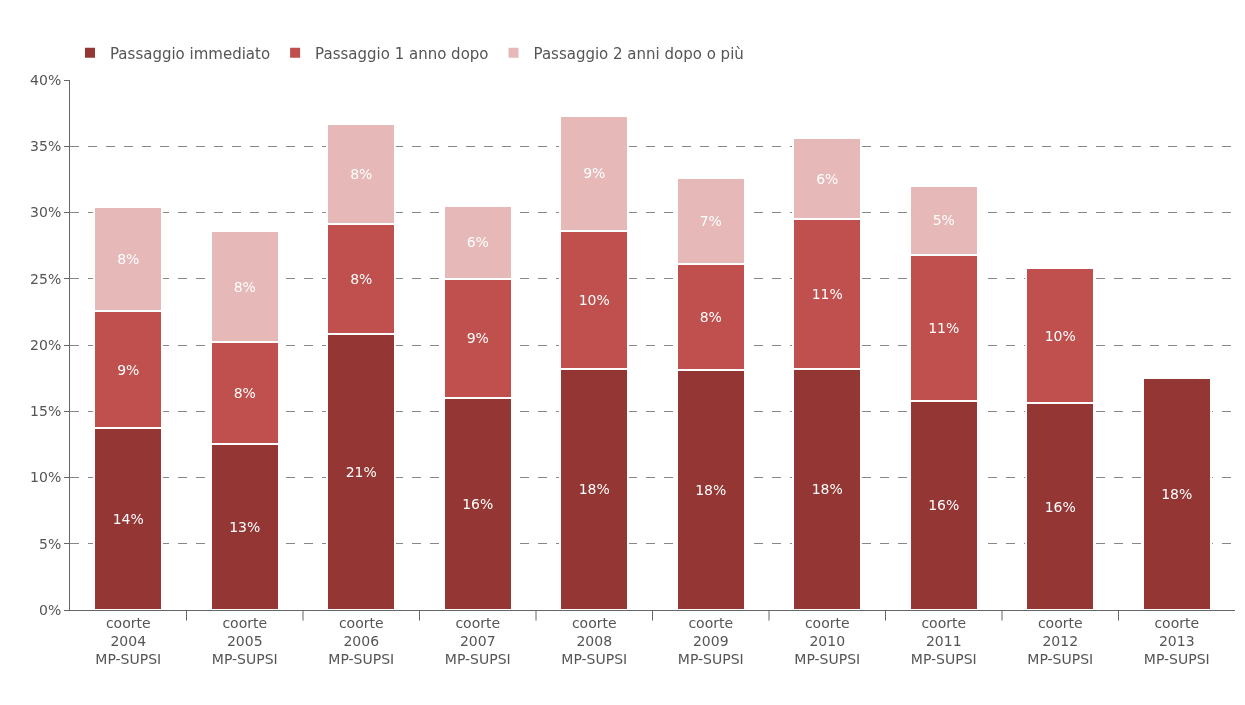 The height and width of the screenshot is (705, 1245). What do you see at coordinates (128, 519) in the screenshot?
I see `data-label: 14%` at bounding box center [128, 519].